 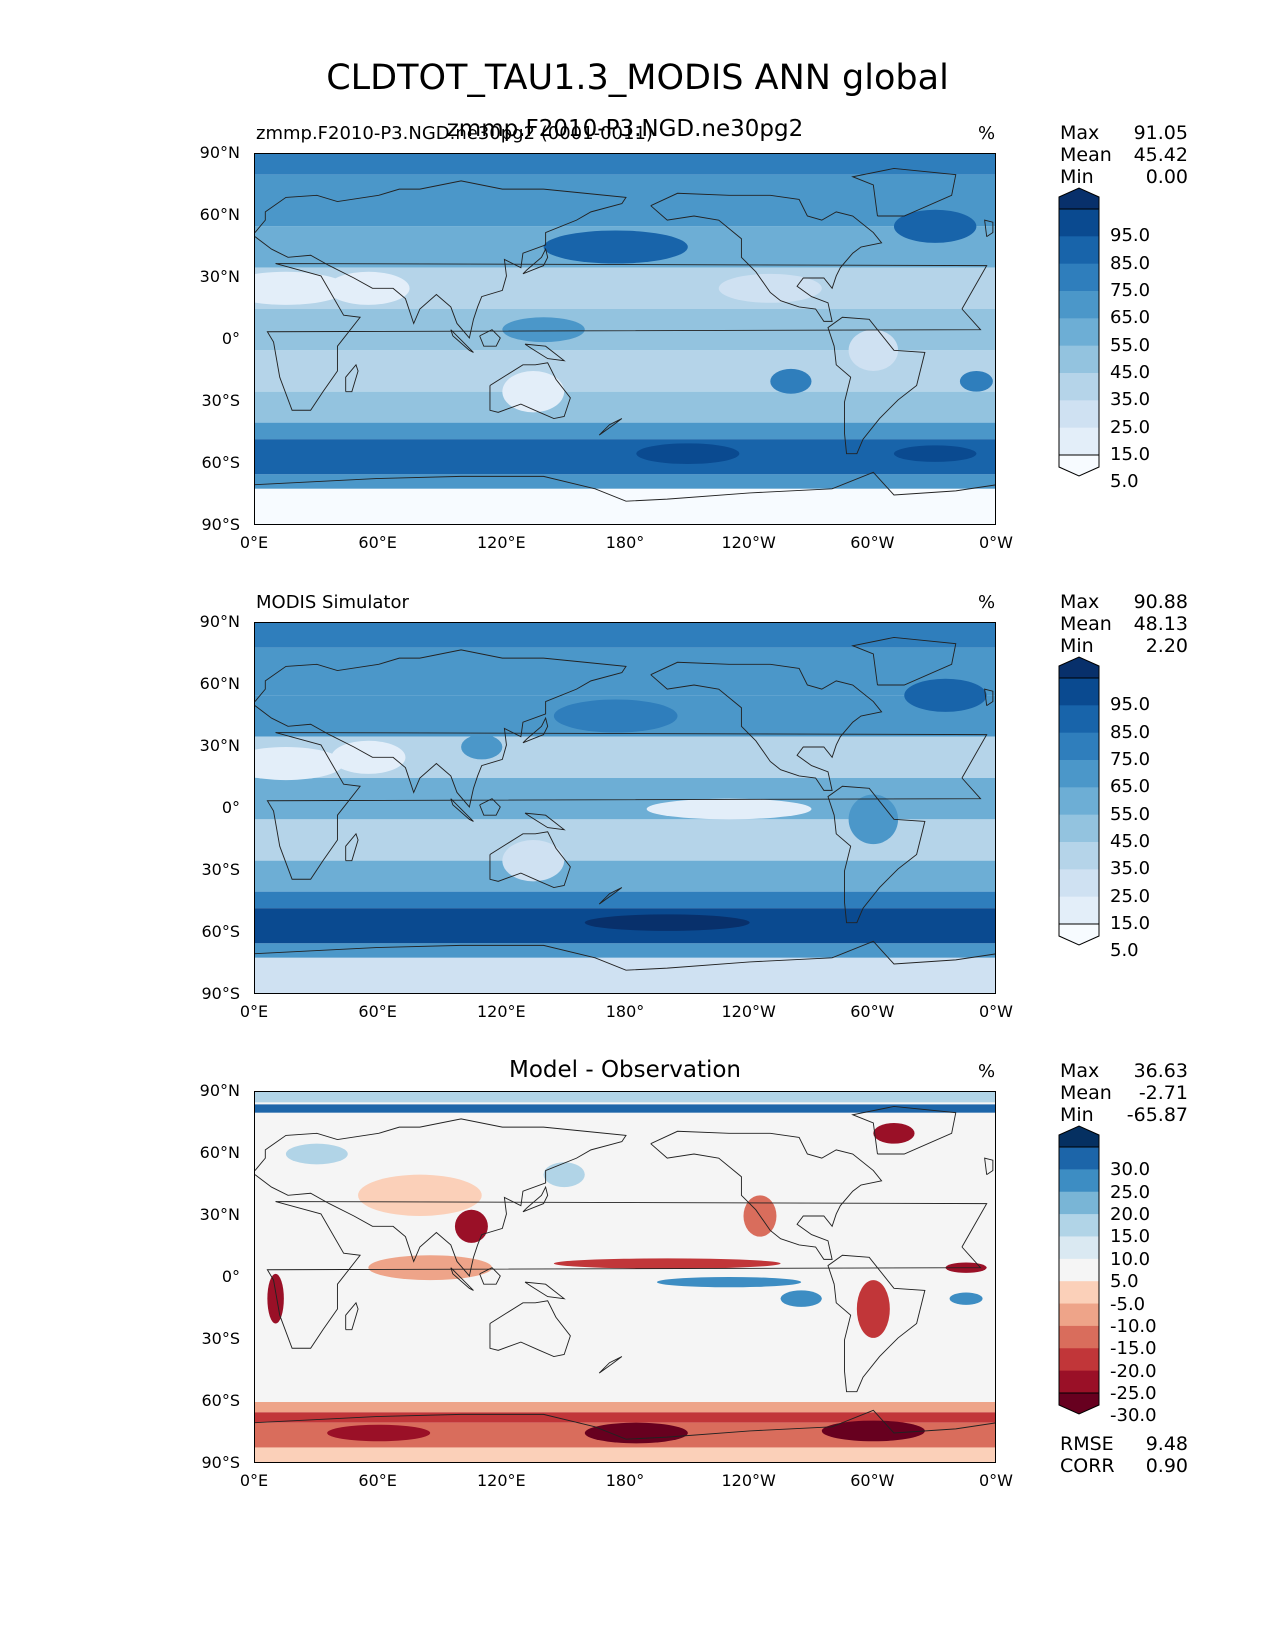 I want to click on panel2-map, so click(x=625, y=808).